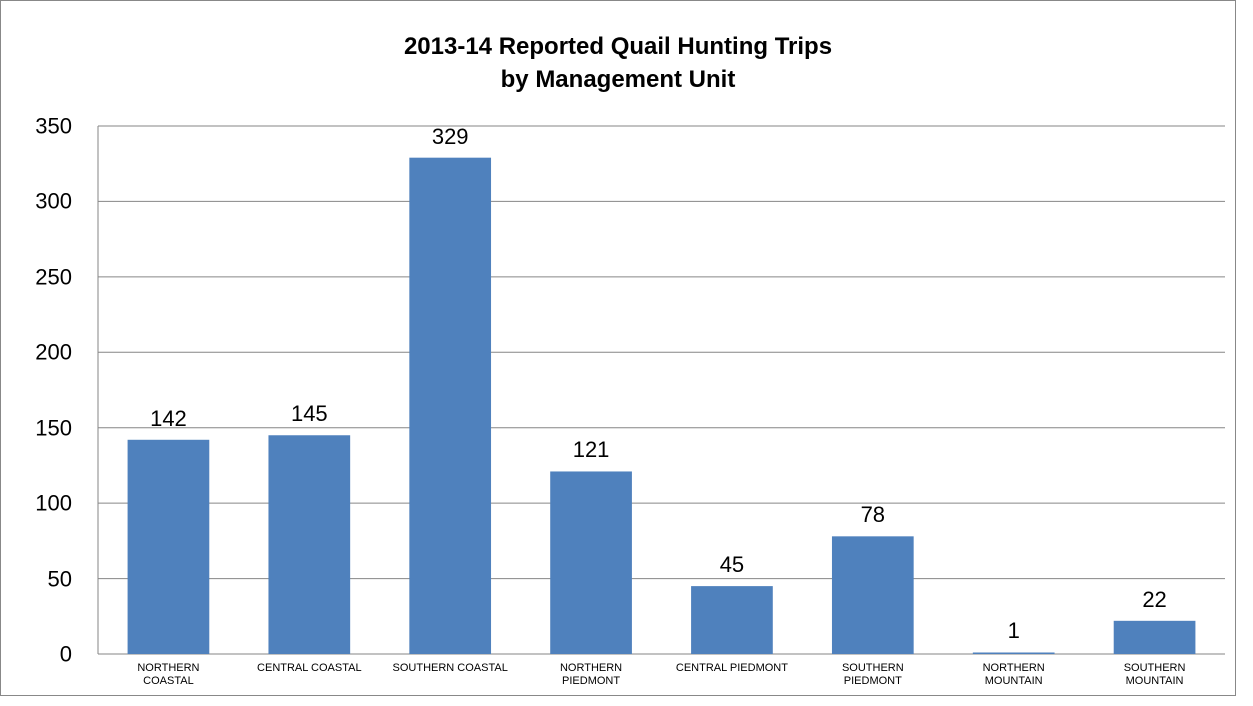 The width and height of the screenshot is (1253, 706). What do you see at coordinates (732, 565) in the screenshot?
I see `data-label: 45` at bounding box center [732, 565].